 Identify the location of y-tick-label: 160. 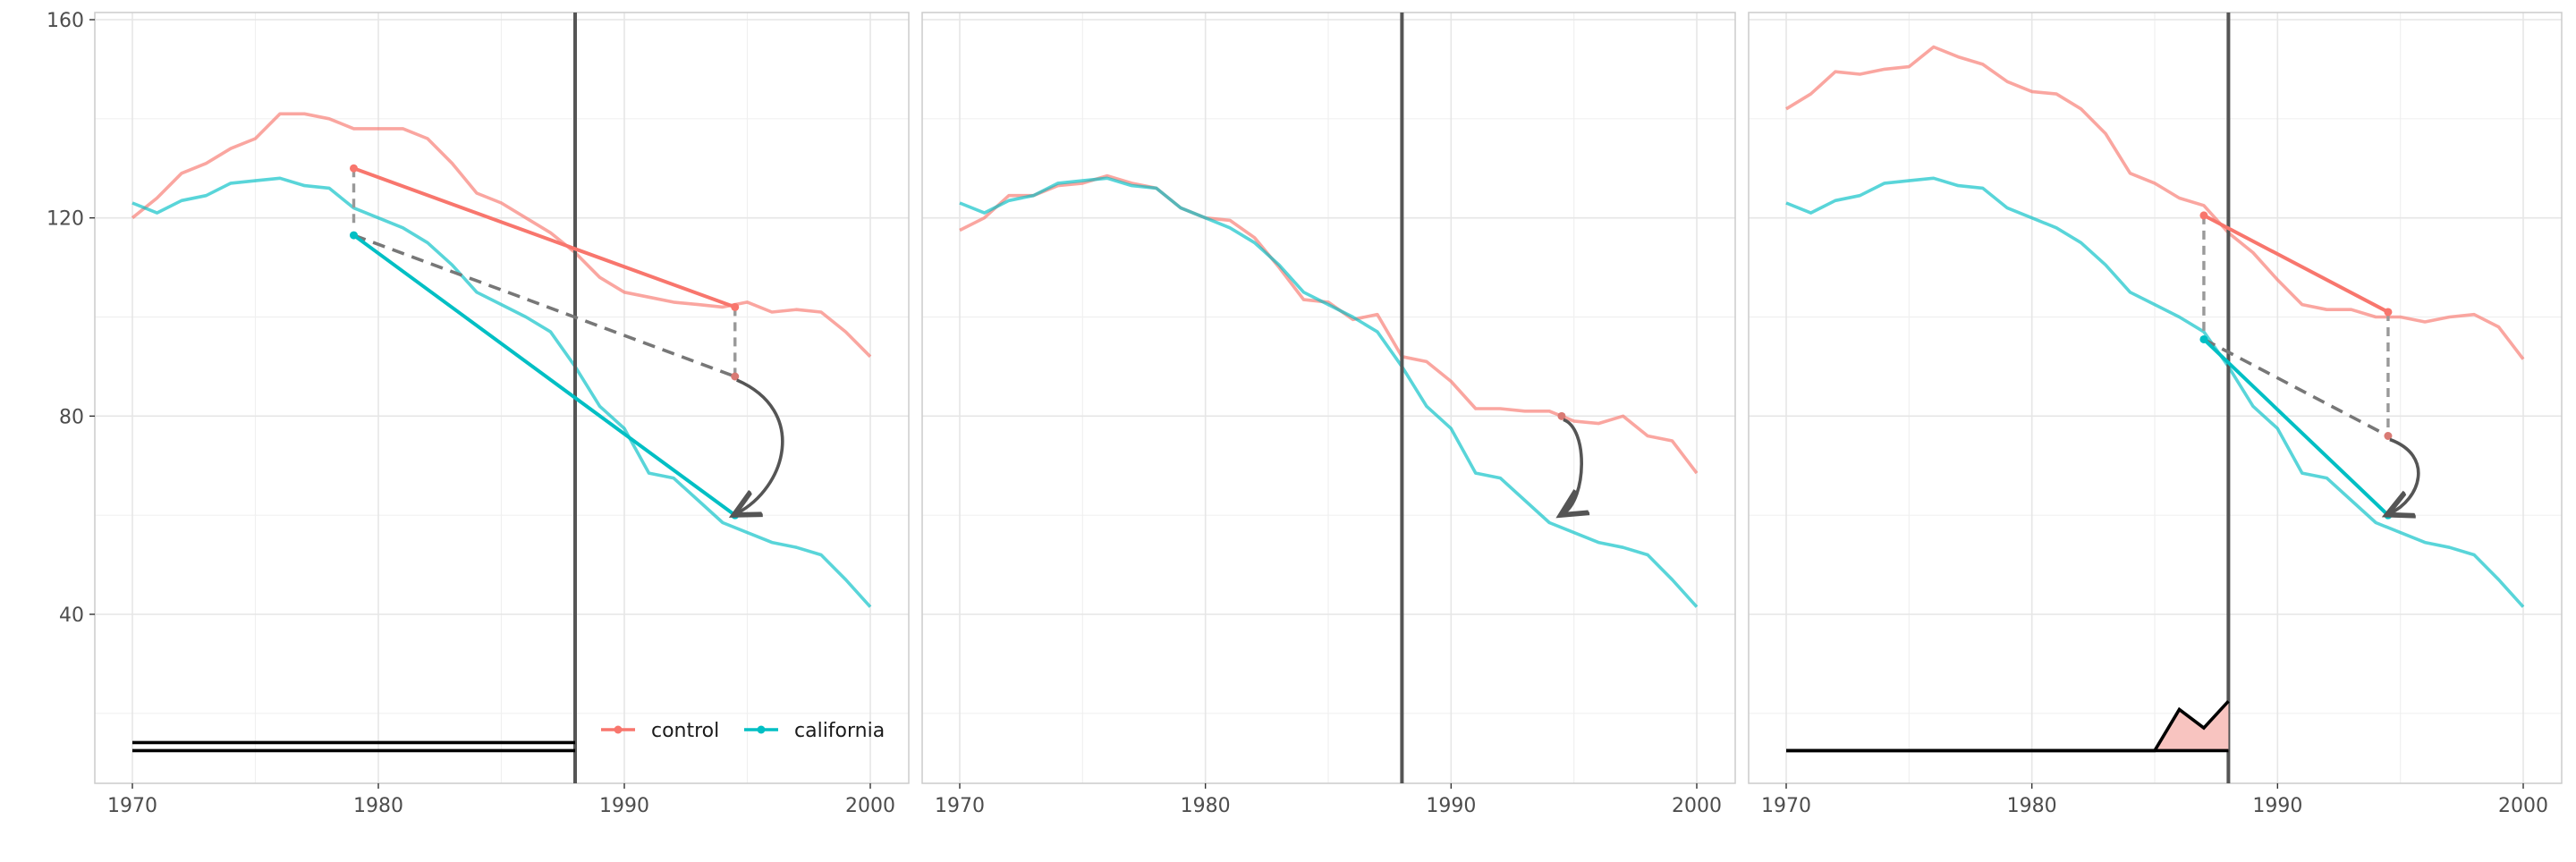
(65, 21).